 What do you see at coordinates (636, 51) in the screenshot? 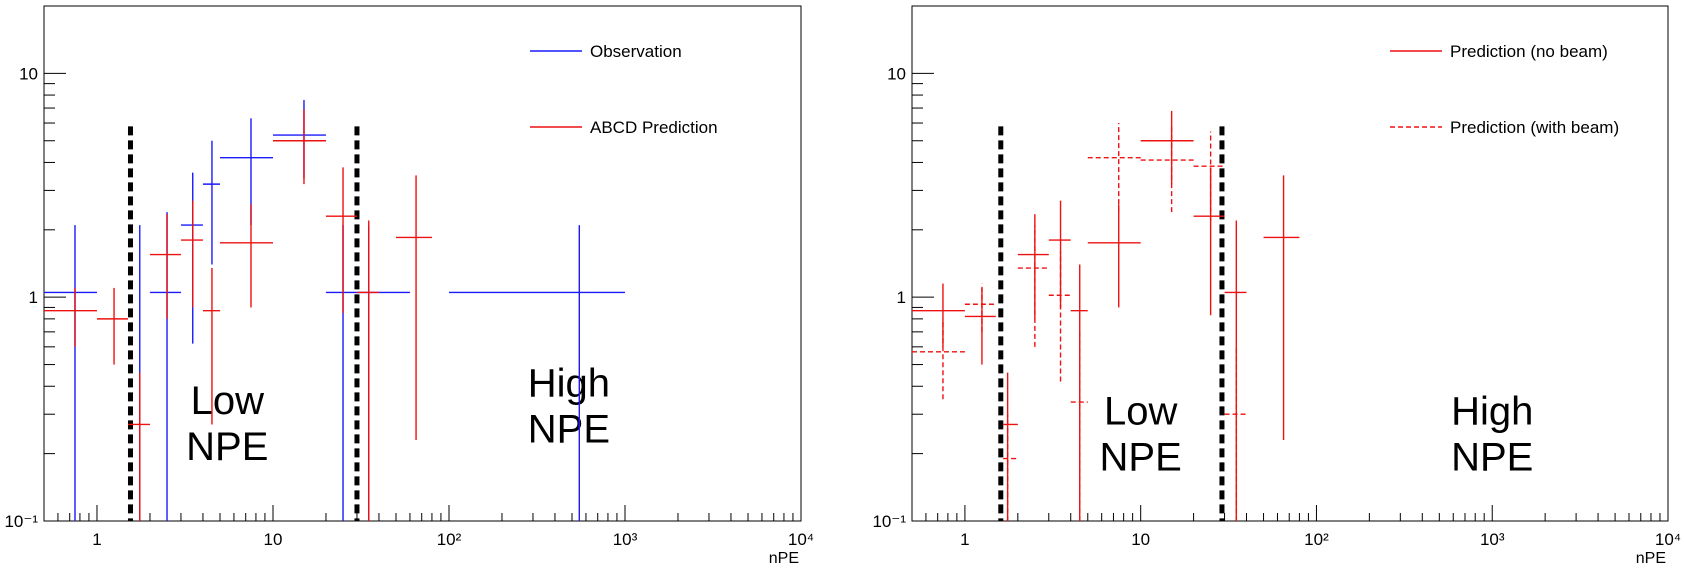
I see `legend-label: Observation` at bounding box center [636, 51].